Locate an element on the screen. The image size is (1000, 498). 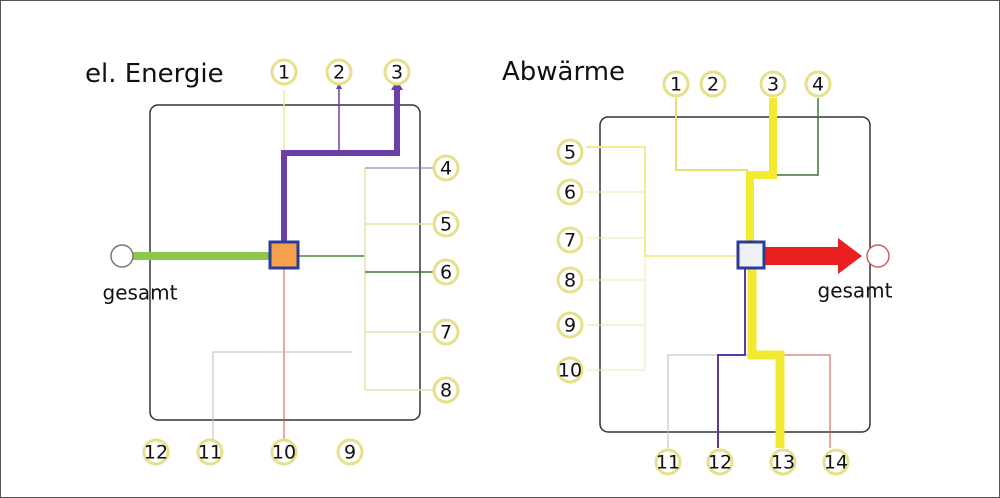
title: Abwärme is located at coordinates (563, 72).